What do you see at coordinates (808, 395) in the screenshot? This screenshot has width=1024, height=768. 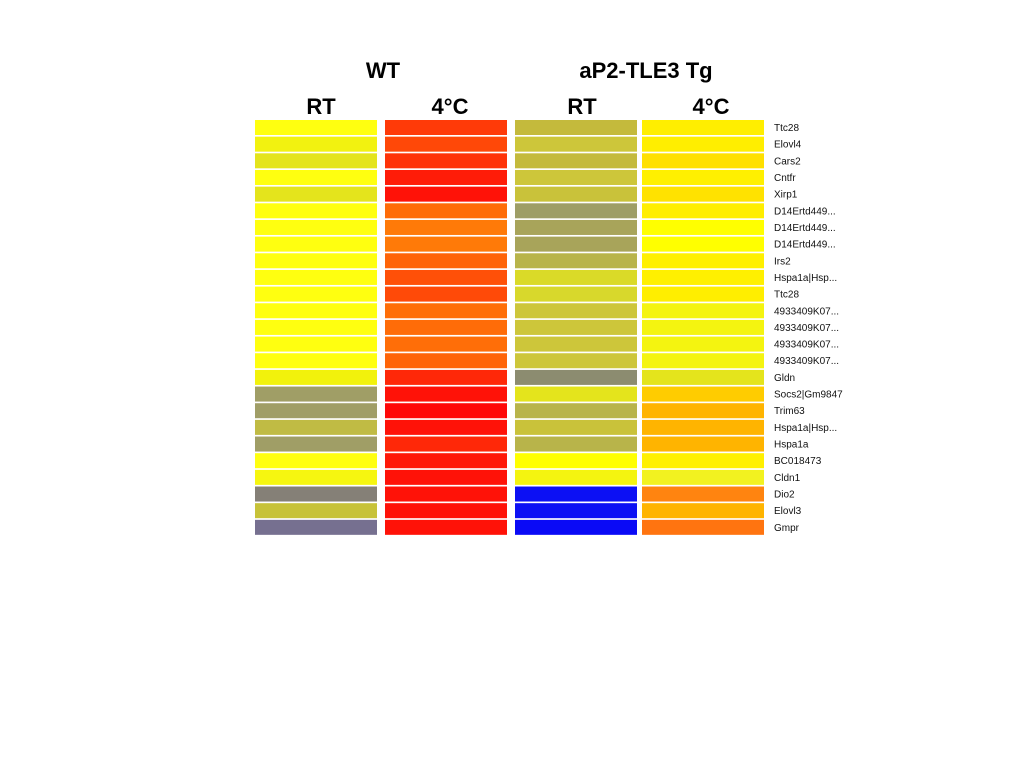 I see `gene-label: Socs2|Gm9847` at bounding box center [808, 395].